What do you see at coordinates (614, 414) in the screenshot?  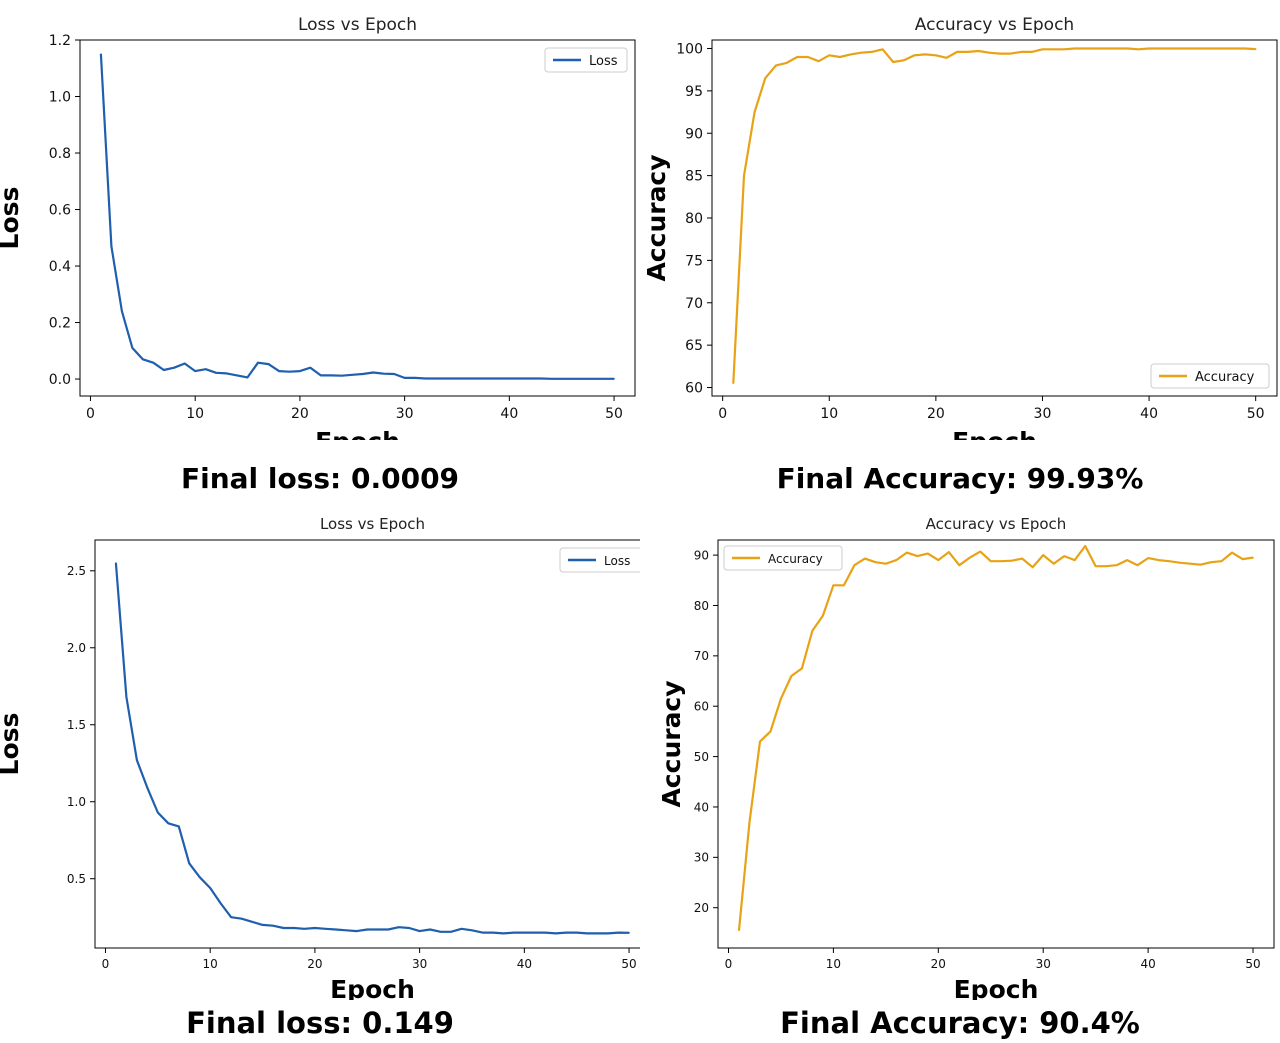 I see `x-tick-label: 50` at bounding box center [614, 414].